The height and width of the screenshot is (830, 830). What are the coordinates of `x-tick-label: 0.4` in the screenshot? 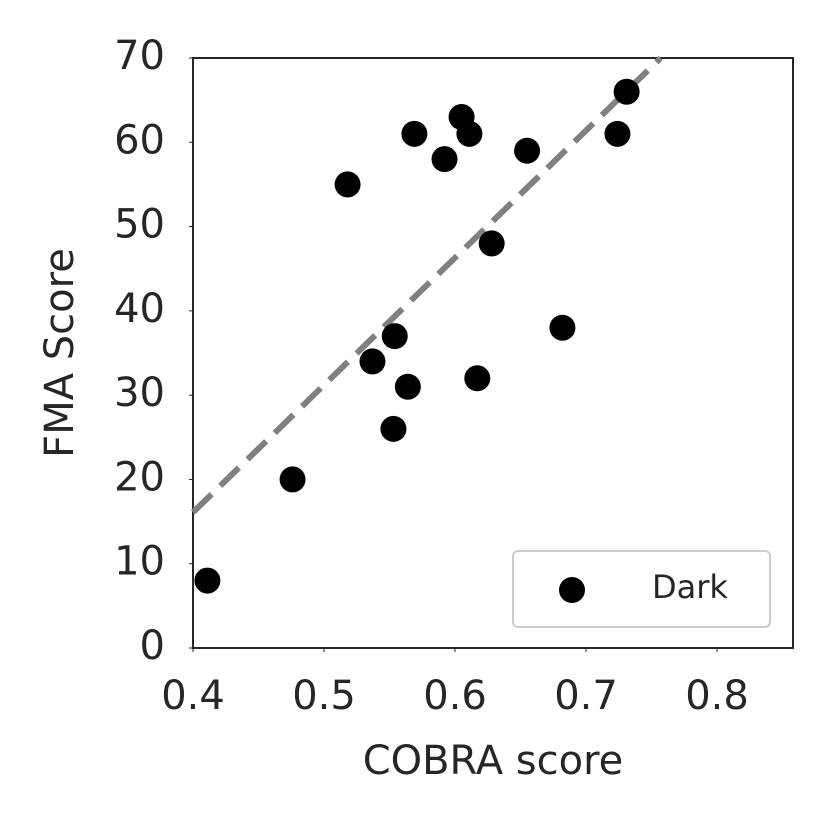 It's located at (193, 696).